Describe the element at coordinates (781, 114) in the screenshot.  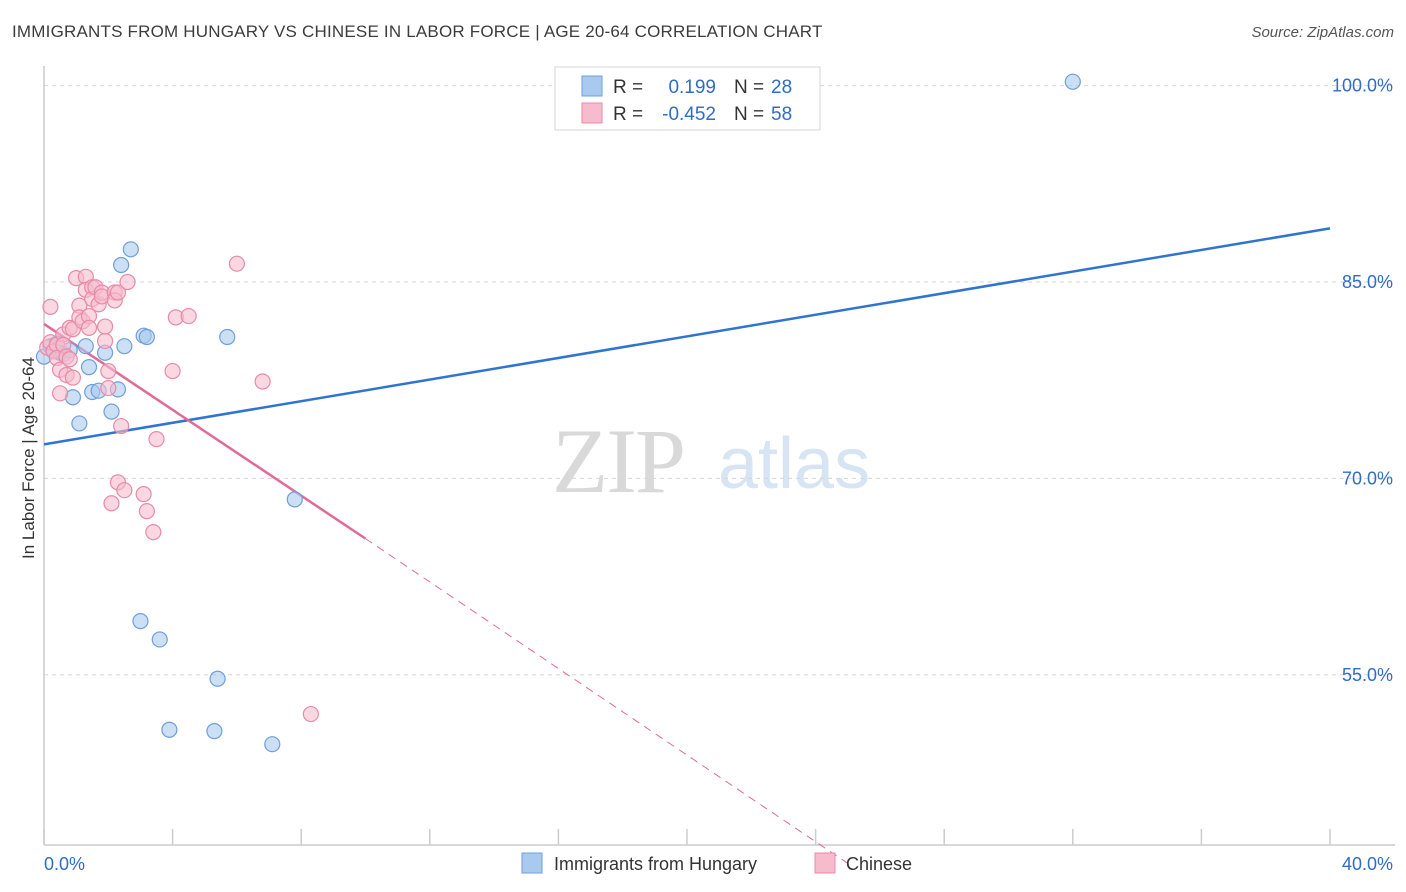
I see `legend-n-value-chinese: 58` at that location.